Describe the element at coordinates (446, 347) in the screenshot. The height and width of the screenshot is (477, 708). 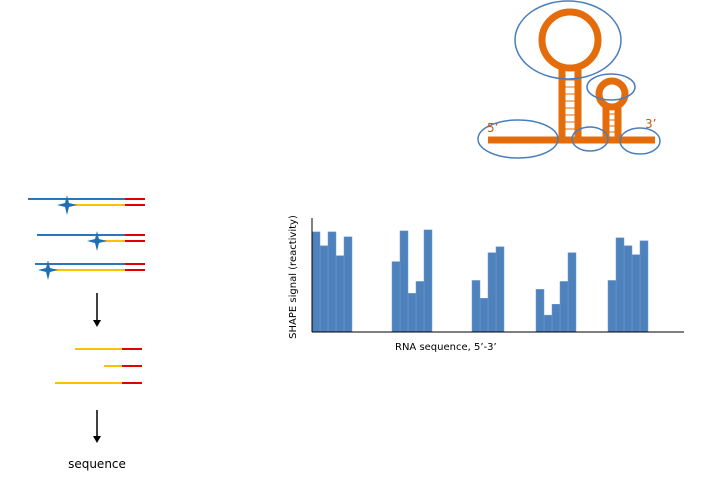
I see `x-axis-label: RNA sequence, 5’-3’` at that location.